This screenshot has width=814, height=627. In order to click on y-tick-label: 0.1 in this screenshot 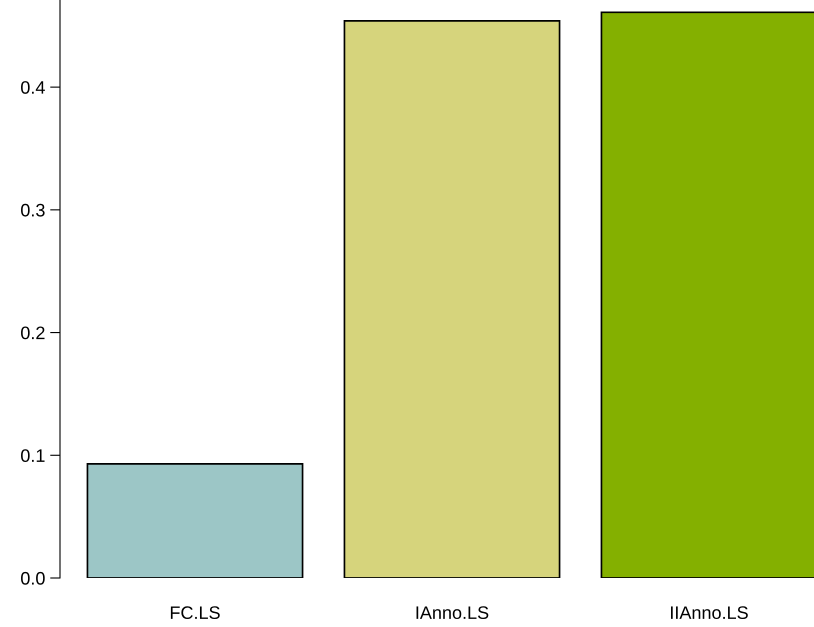, I will do `click(33, 455)`.